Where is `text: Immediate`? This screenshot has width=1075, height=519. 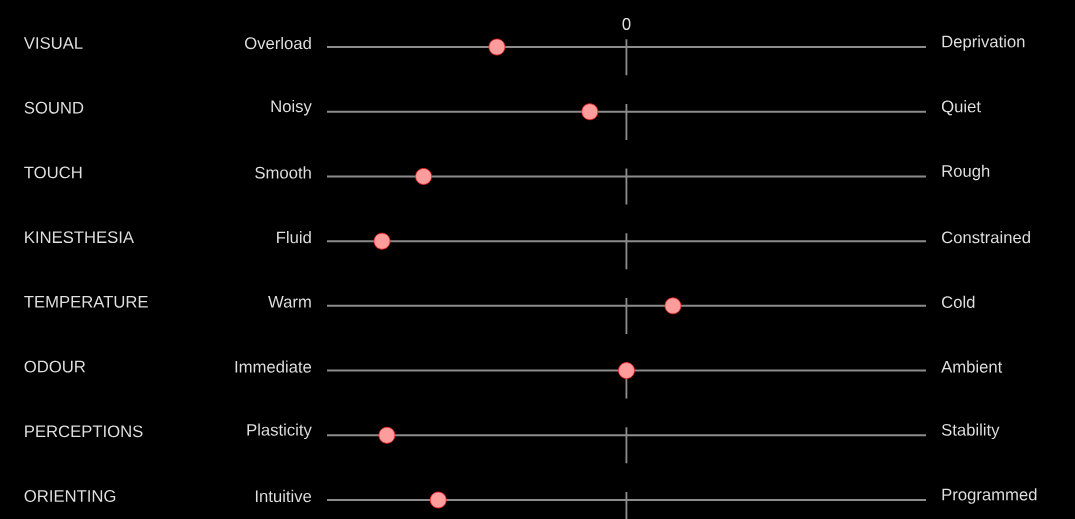
text: Immediate is located at coordinates (273, 366).